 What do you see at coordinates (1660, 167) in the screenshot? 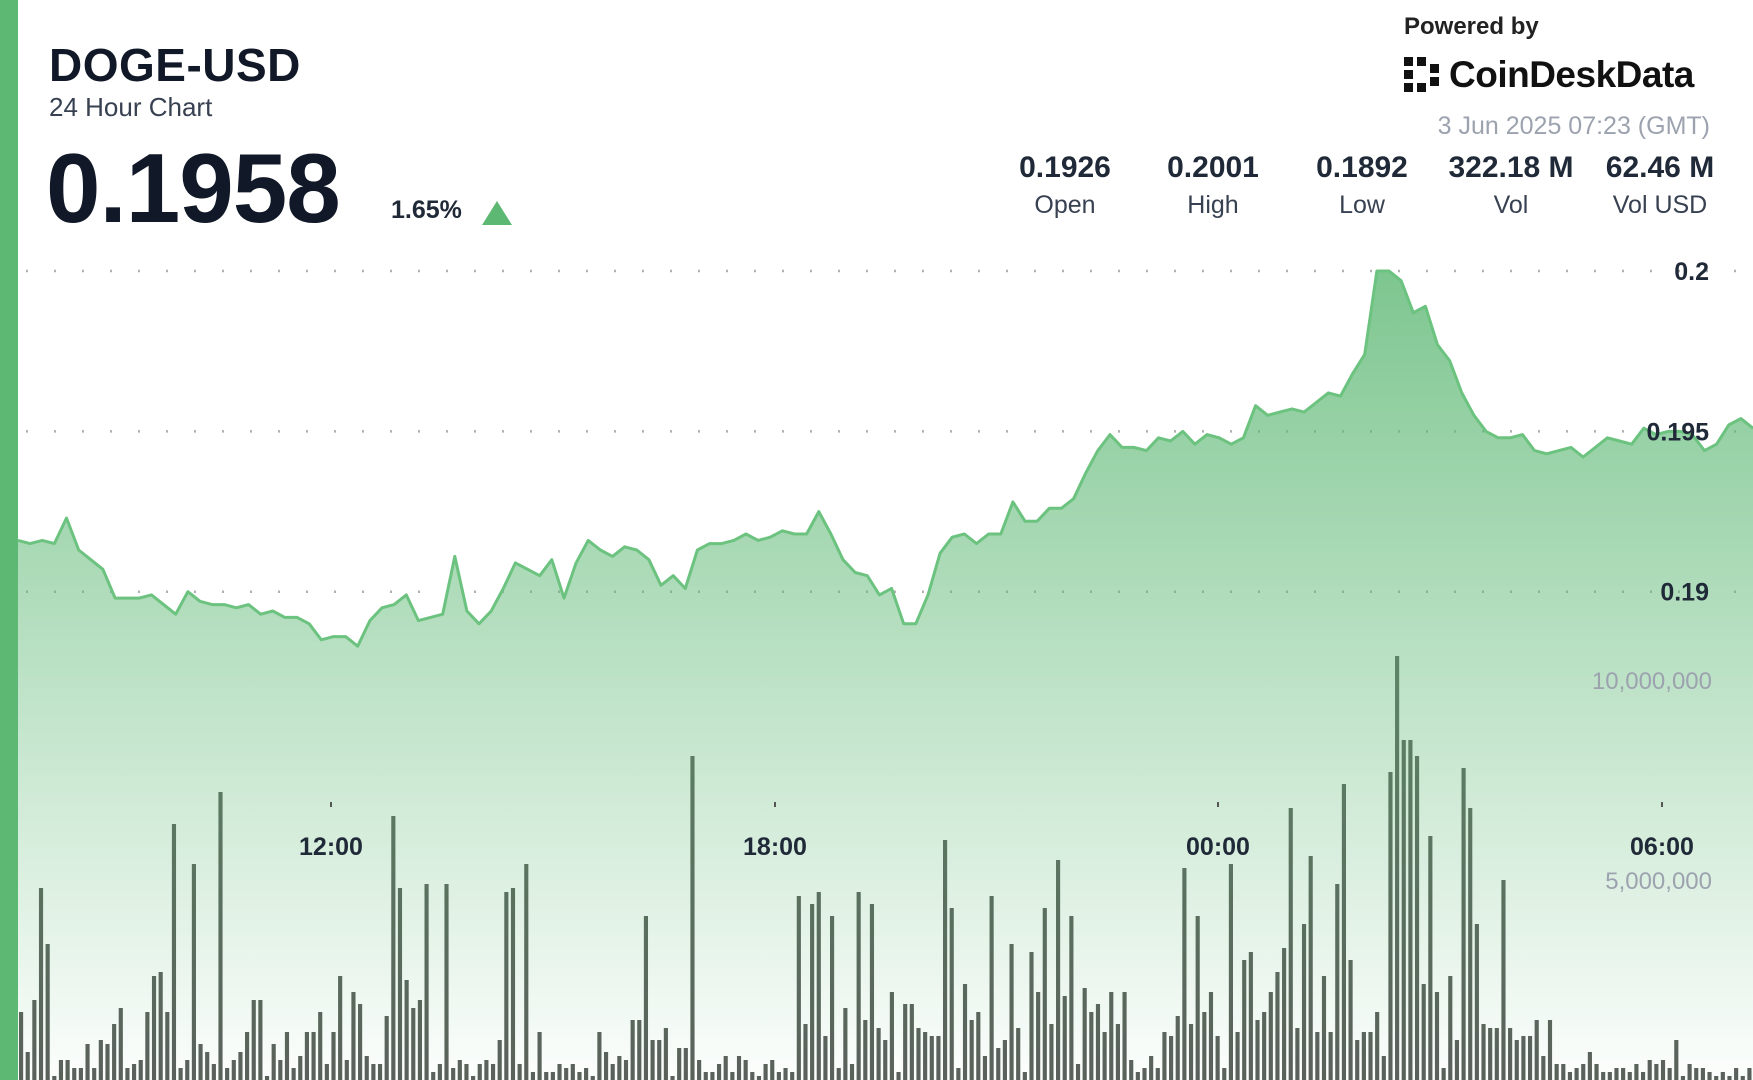
I see `stat-volume-usd-value: 62.46 M` at bounding box center [1660, 167].